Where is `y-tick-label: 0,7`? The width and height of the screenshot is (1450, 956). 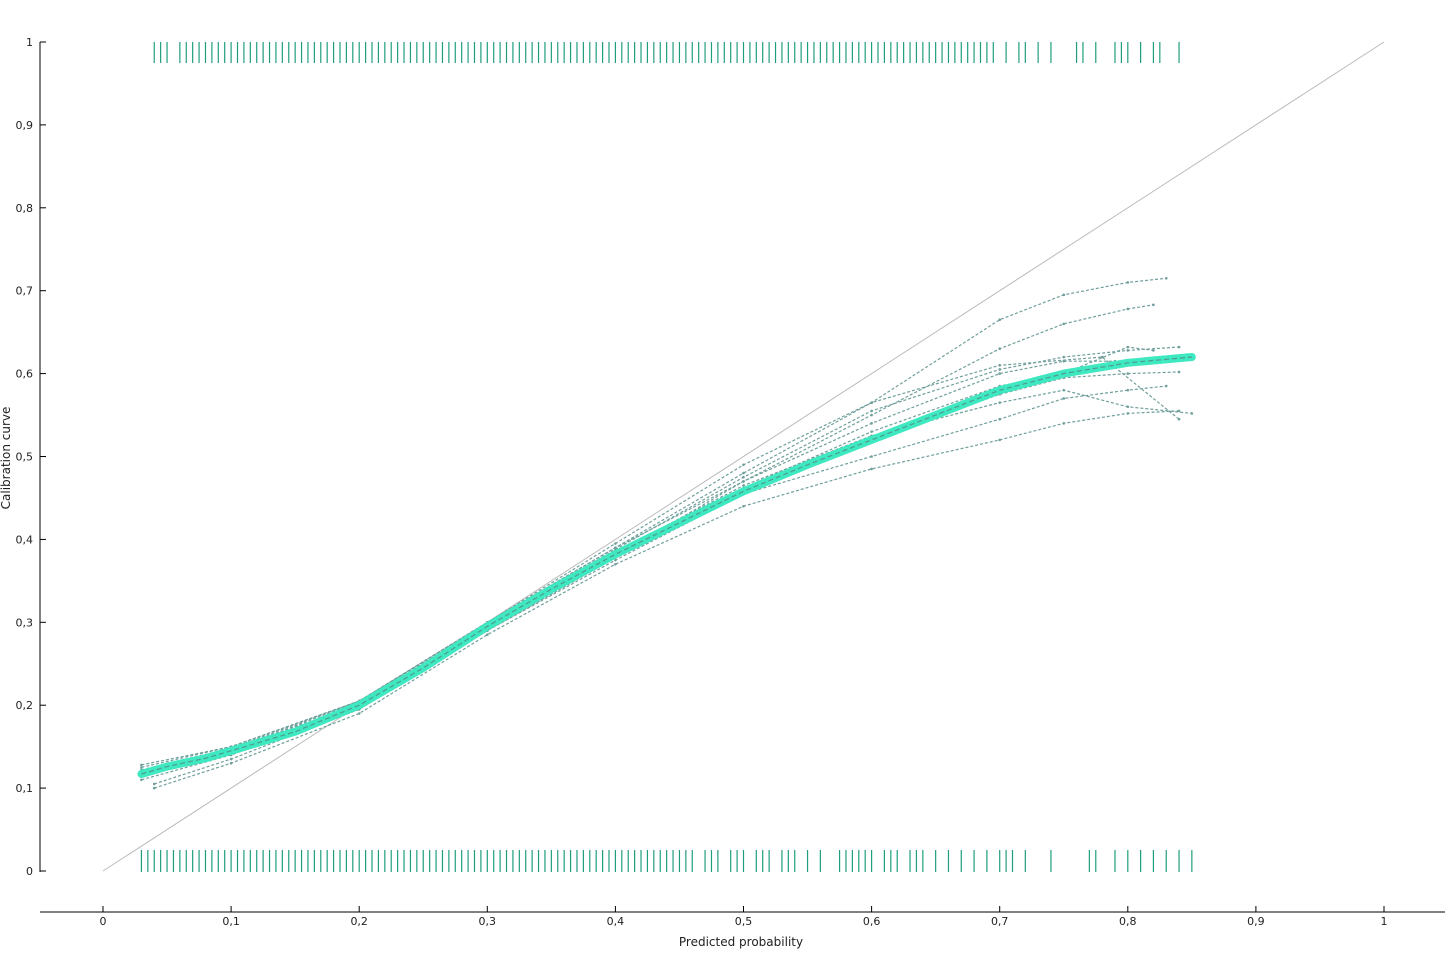
y-tick-label: 0,7 is located at coordinates (25, 291).